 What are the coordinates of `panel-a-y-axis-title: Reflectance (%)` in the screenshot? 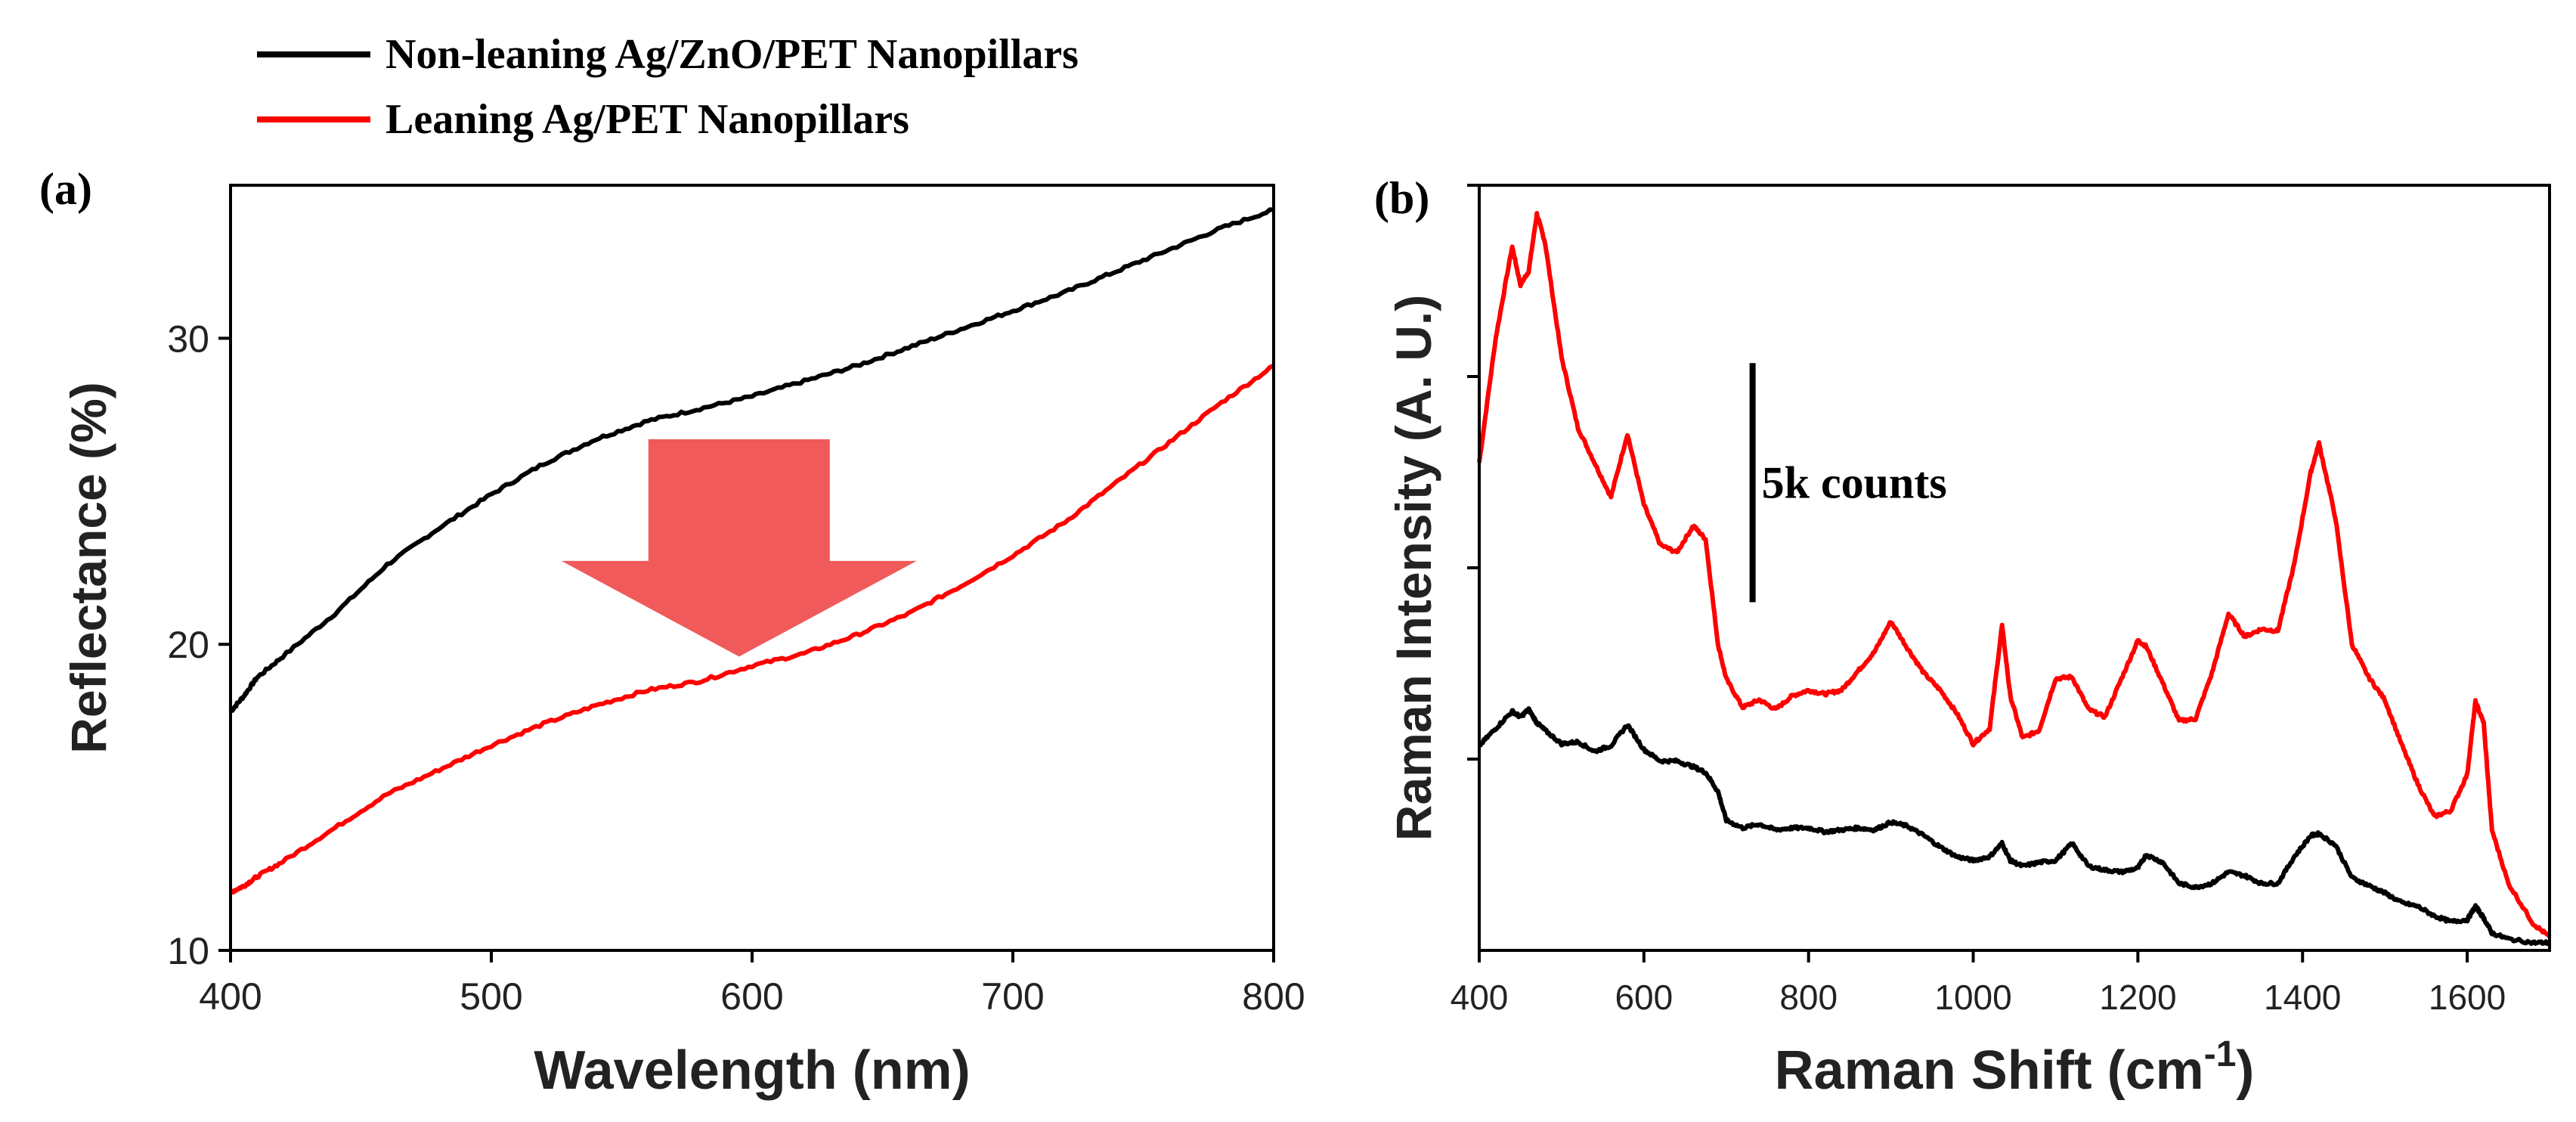 It's located at (88, 568).